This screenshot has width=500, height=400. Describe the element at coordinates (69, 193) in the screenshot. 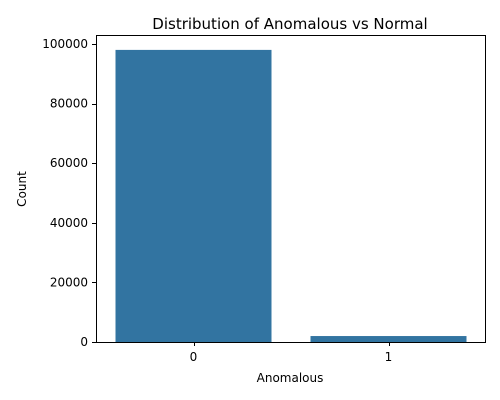

I see `y-axis-ticks: 0 20000 40000 60000 80000 100000` at that location.